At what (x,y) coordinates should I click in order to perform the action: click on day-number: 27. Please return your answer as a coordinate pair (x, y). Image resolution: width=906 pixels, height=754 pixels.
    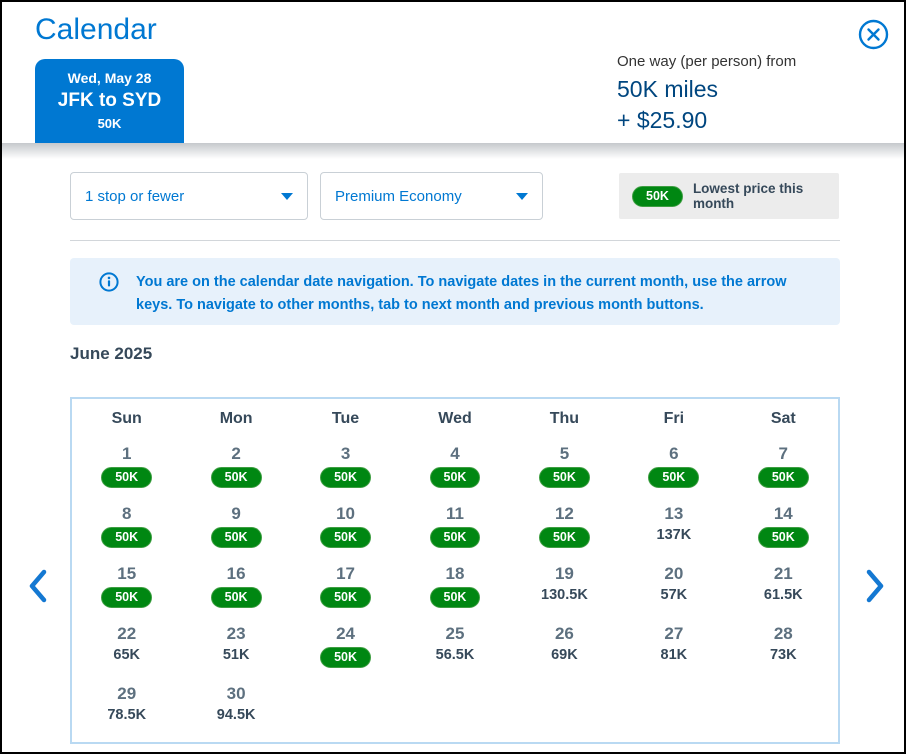
    Looking at the image, I should click on (674, 633).